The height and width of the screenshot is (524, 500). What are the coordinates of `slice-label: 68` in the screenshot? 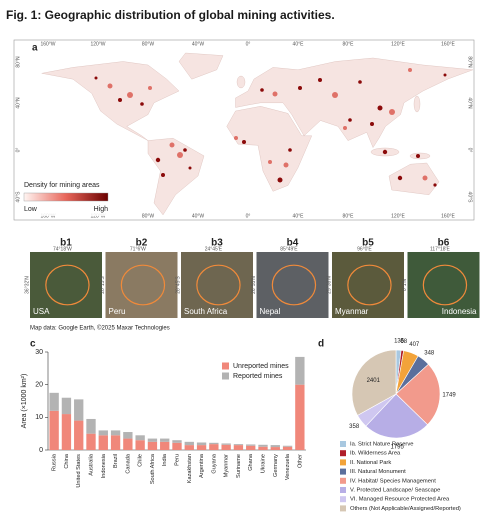 It's located at (403, 342).